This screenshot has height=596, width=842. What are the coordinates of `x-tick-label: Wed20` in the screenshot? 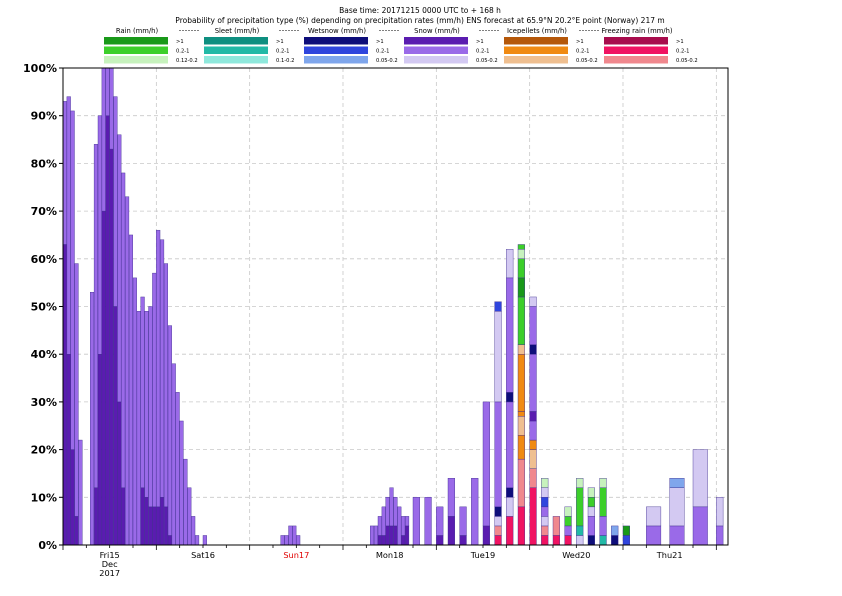 It's located at (576, 555).